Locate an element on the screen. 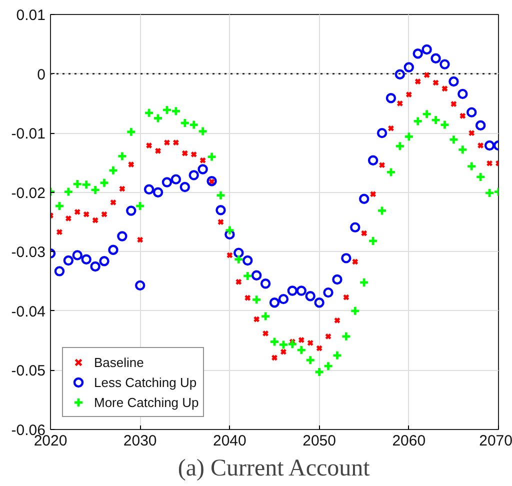  y-tick-label: -0.05 is located at coordinates (28, 371).